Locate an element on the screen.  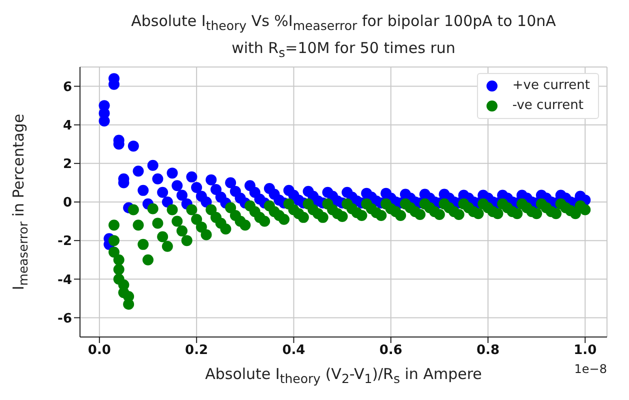
y-tick-label: 6 is located at coordinates (67, 87).